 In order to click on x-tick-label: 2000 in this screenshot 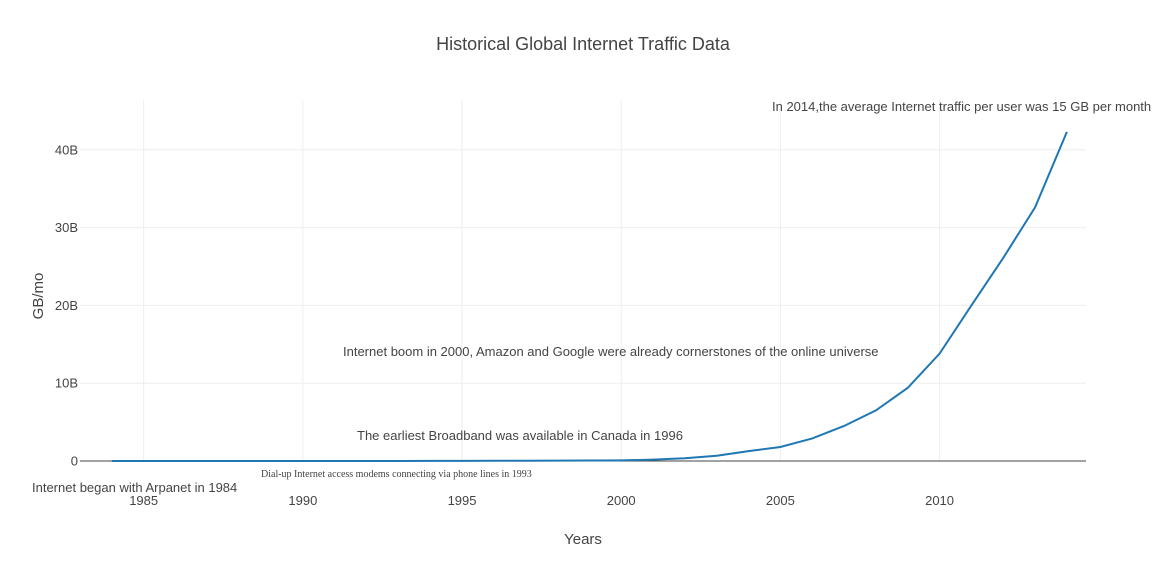, I will do `click(621, 500)`.